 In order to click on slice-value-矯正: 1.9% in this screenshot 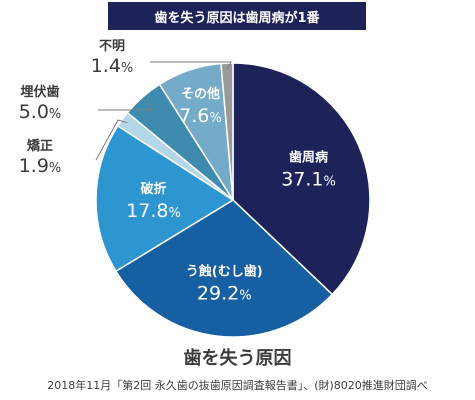, I will do `click(40, 166)`.